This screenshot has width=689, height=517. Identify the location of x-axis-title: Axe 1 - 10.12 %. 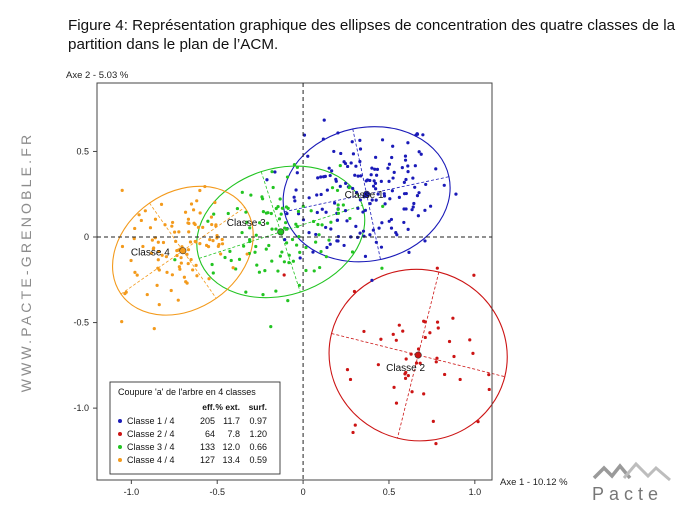
(534, 482).